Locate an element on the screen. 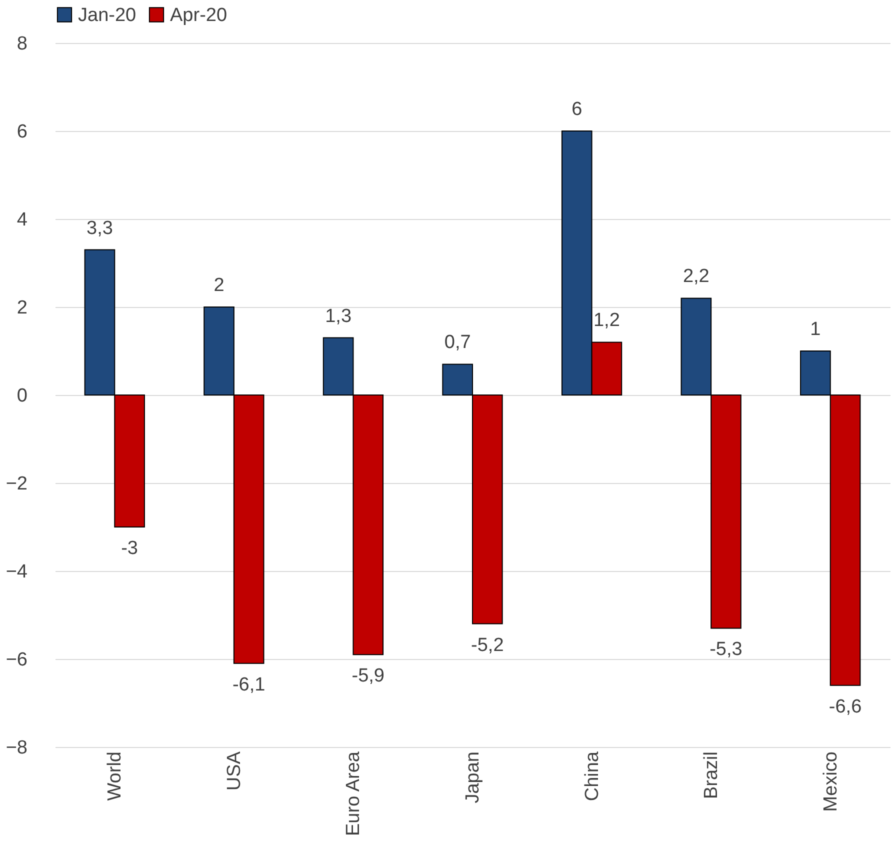 The image size is (895, 842). x-tick-label: Mexico is located at coordinates (831, 782).